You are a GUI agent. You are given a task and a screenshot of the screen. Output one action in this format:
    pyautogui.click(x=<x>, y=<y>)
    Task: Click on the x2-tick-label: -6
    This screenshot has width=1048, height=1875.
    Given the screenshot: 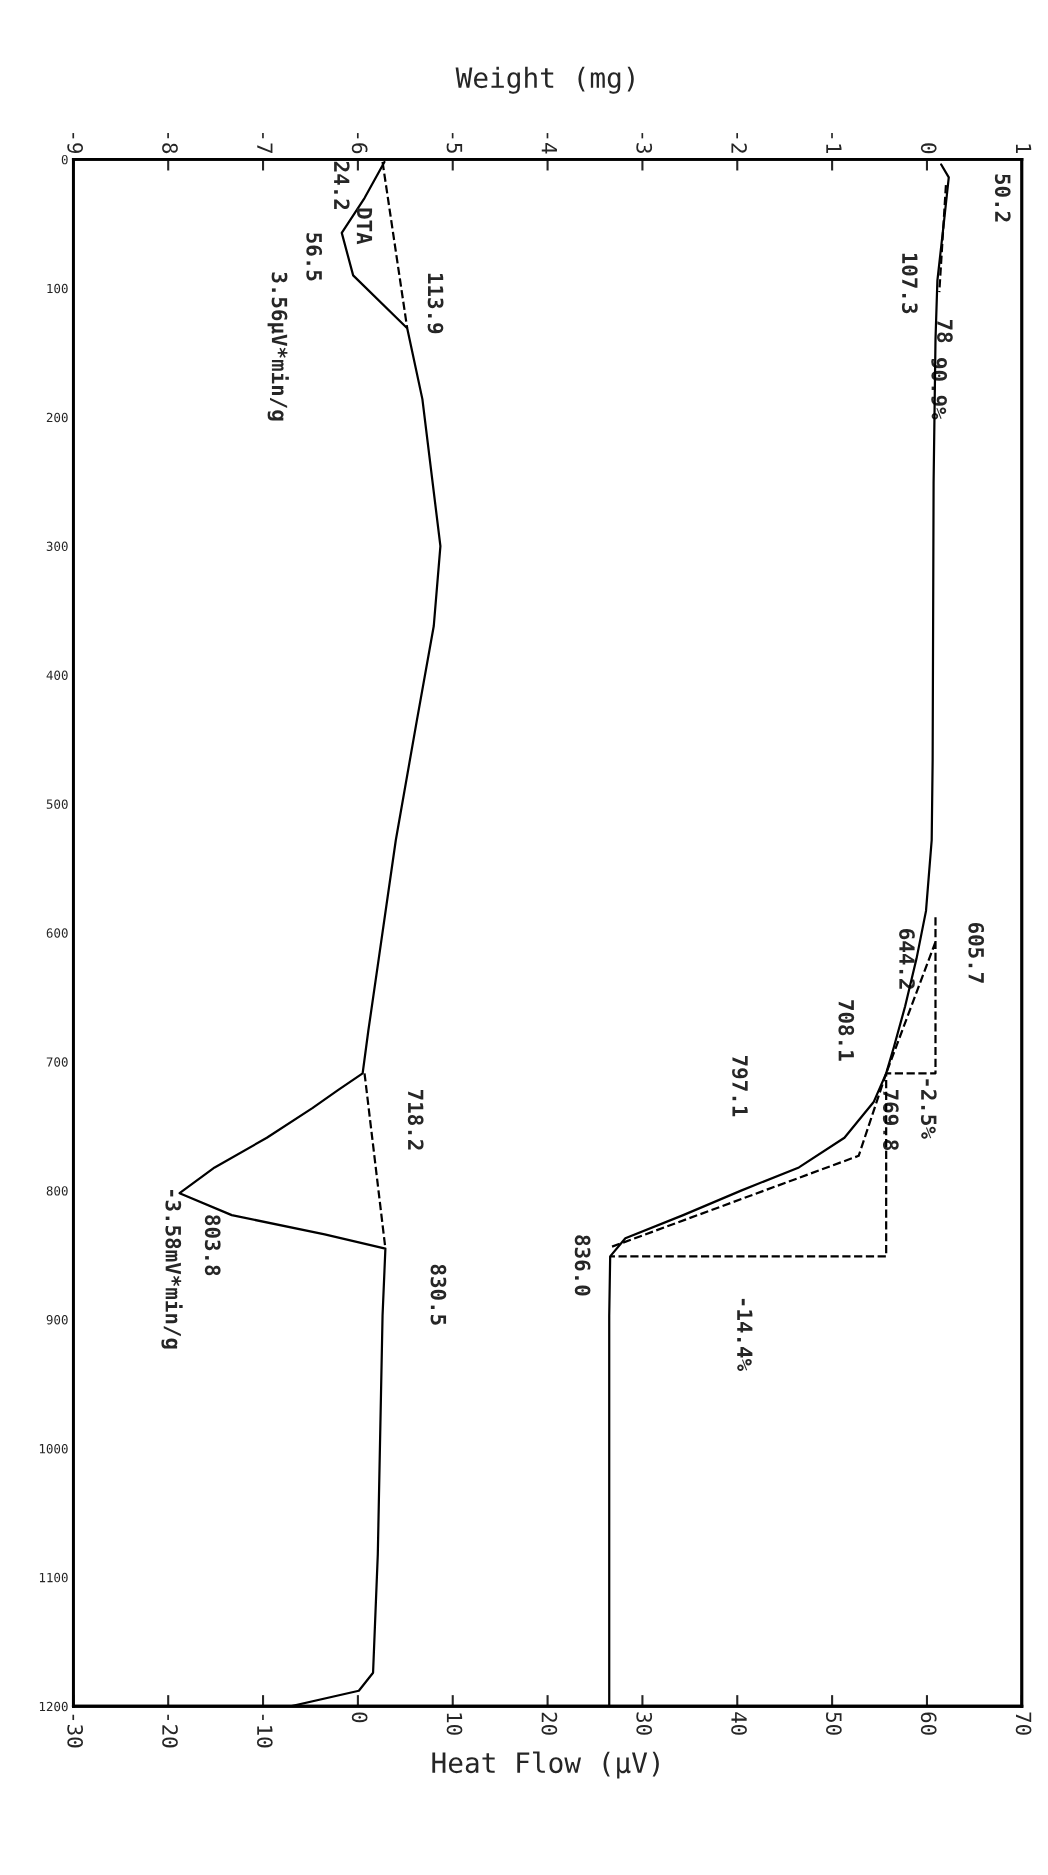 What is the action you would take?
    pyautogui.click(x=359, y=143)
    